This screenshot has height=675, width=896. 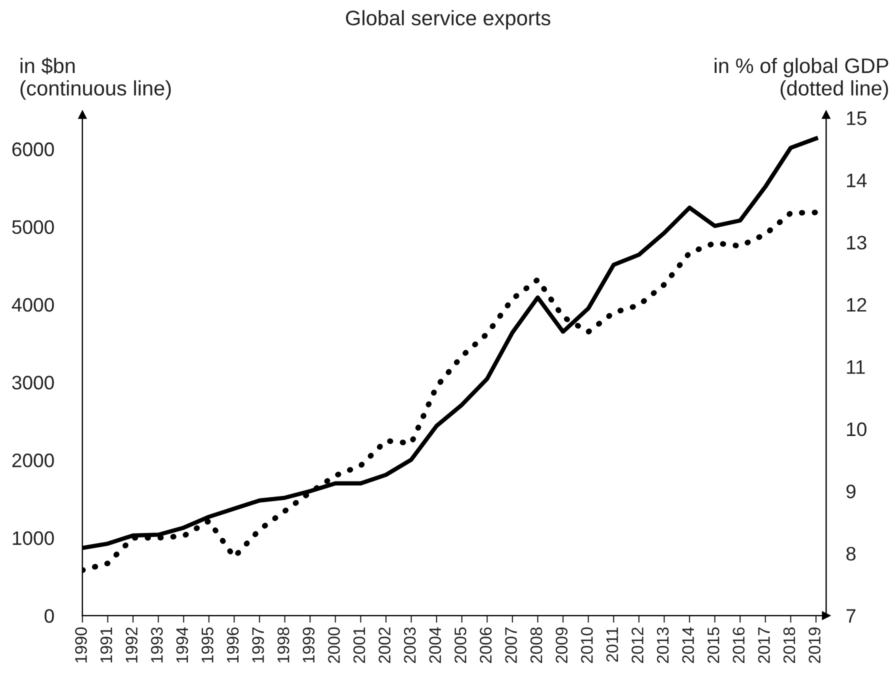 What do you see at coordinates (435, 645) in the screenshot?
I see `x-tick-label: 2004` at bounding box center [435, 645].